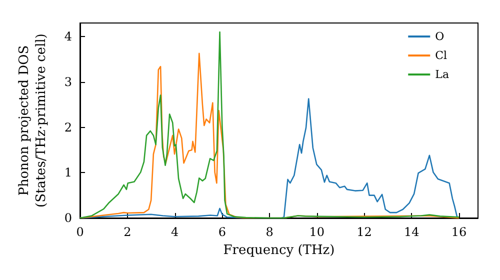  What do you see at coordinates (364, 232) in the screenshot?
I see `x-tick-label: 12` at bounding box center [364, 232].